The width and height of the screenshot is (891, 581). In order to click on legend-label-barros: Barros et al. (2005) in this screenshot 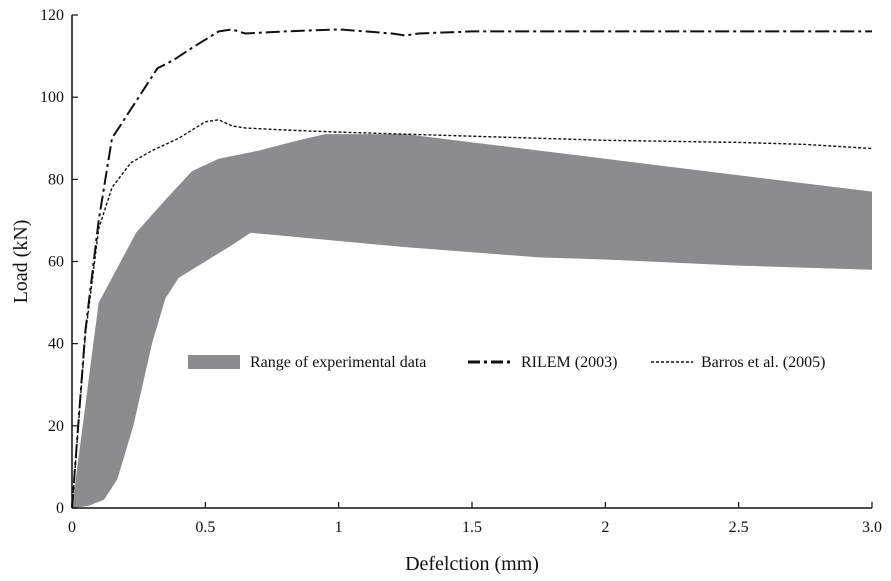, I will do `click(763, 362)`.